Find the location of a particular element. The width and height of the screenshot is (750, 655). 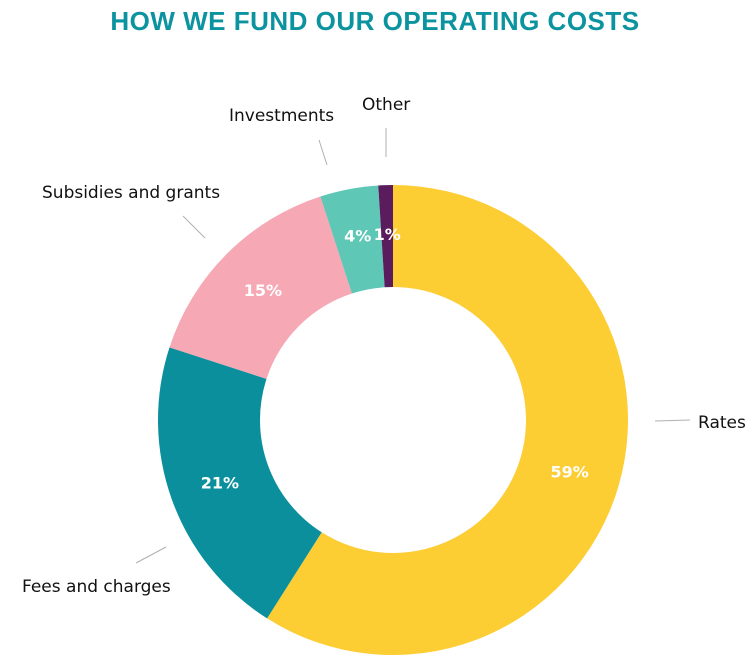

slice-other is located at coordinates (385, 236).